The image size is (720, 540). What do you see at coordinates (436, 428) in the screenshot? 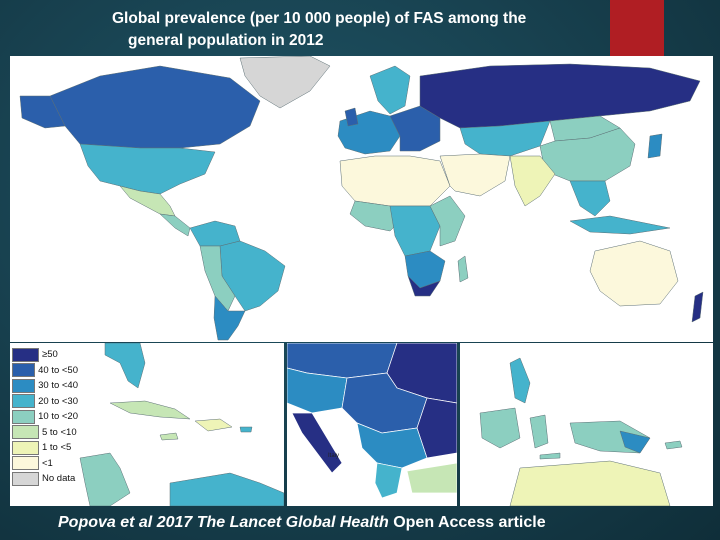
I see `europe-southeast` at bounding box center [436, 428].